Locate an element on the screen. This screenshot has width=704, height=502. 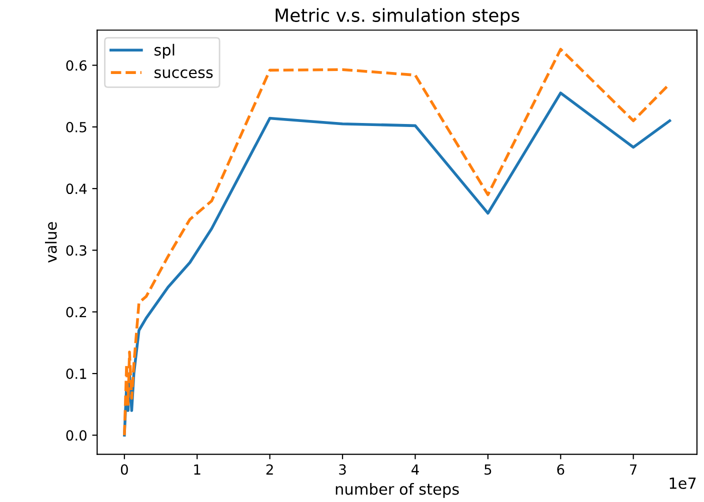
legend-label: spl is located at coordinates (164, 51).